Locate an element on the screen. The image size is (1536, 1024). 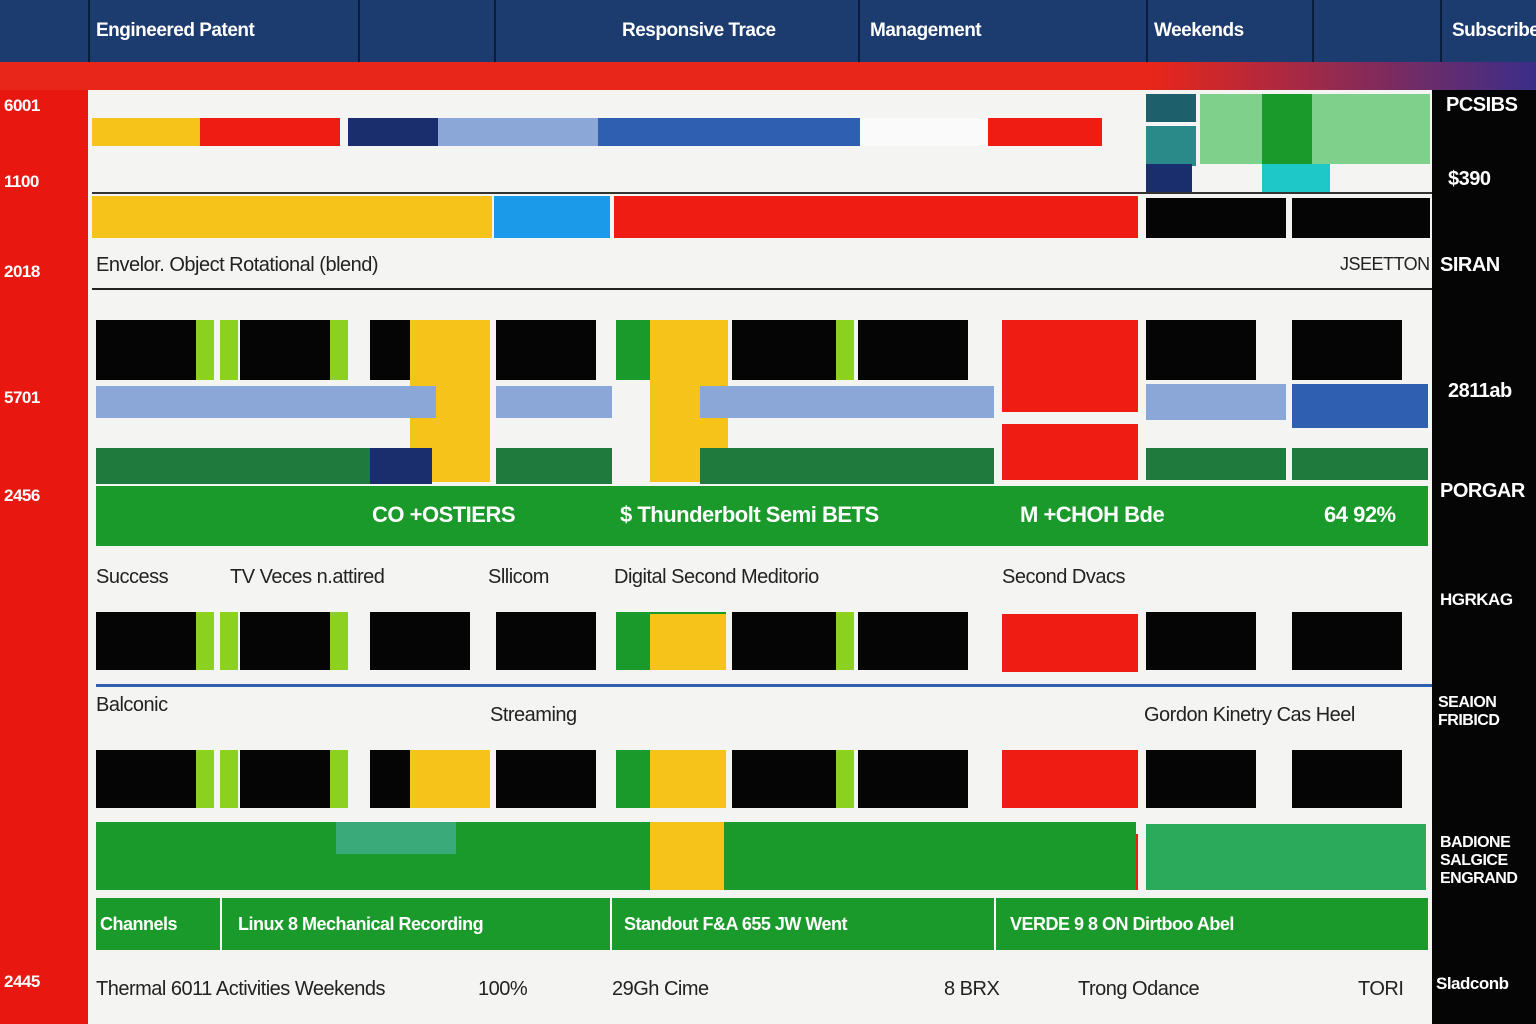
sidebar-label: 2445 is located at coordinates (22, 981).